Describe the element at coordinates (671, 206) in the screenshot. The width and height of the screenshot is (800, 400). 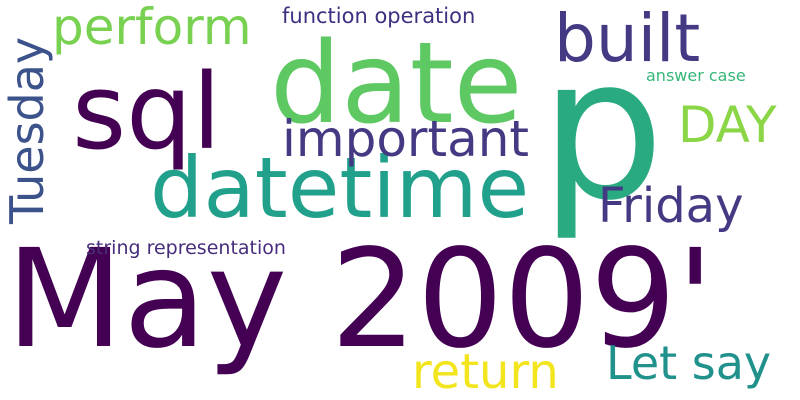
I see `word-friday: Friday` at that location.